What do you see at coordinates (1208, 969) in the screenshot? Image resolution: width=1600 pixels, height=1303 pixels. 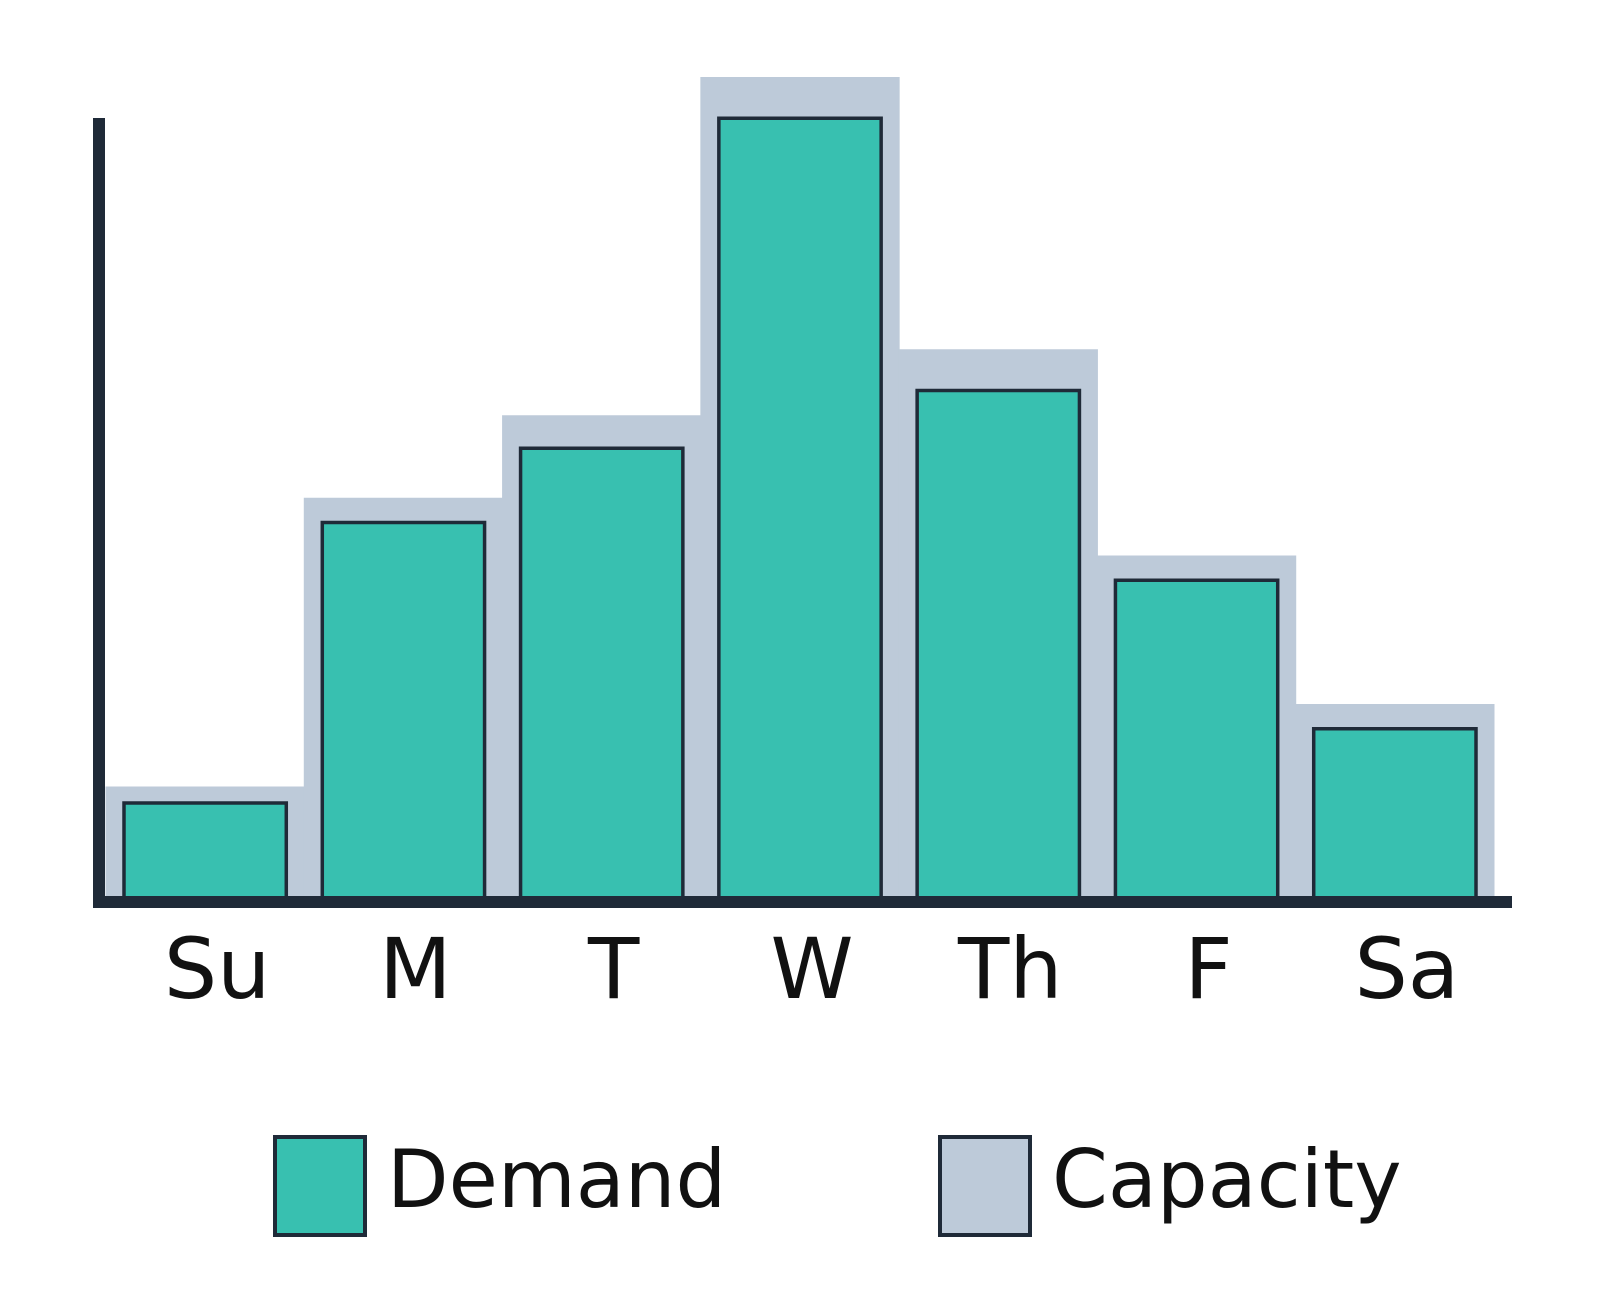 I see `x-tick-label: F` at bounding box center [1208, 969].